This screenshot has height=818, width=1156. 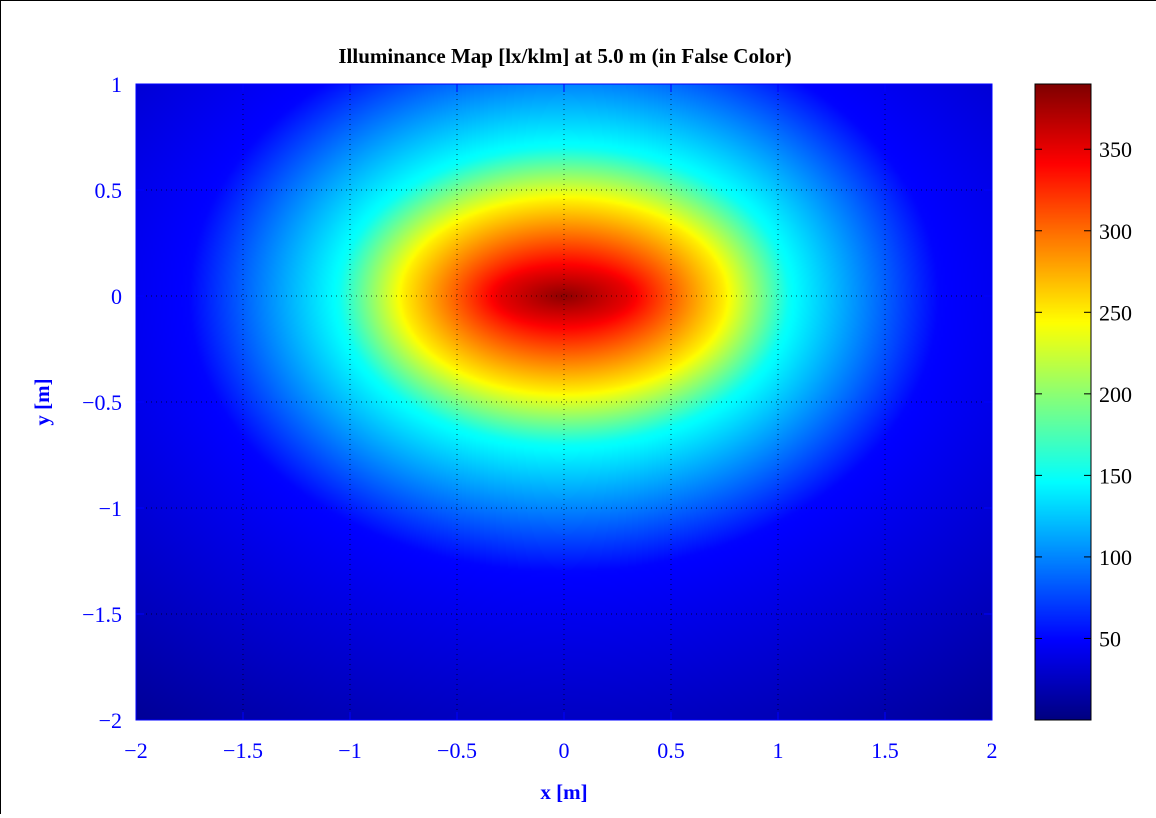 What do you see at coordinates (1115, 475) in the screenshot?
I see `colorbar-tick-label: 150` at bounding box center [1115, 475].